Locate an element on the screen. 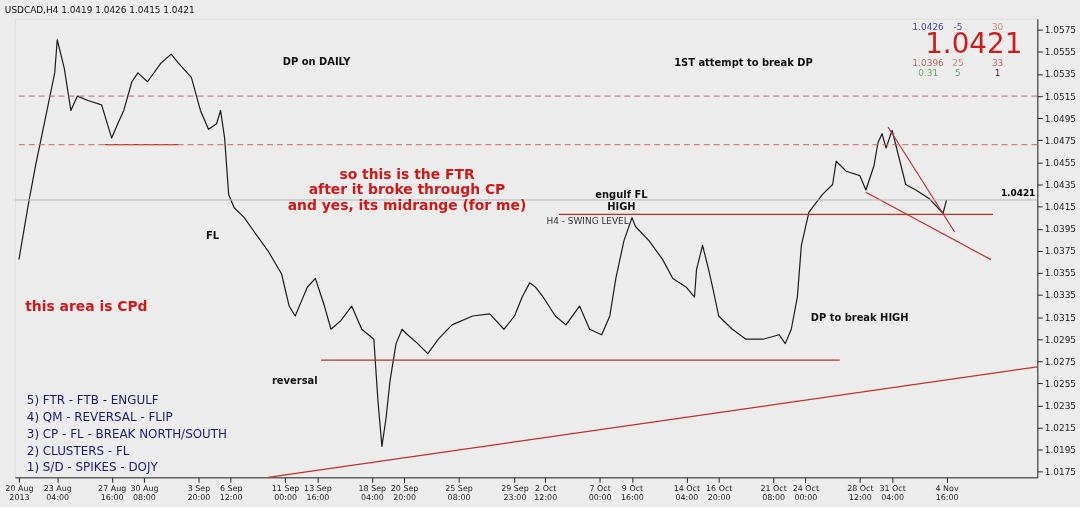 The image size is (1080, 520). x-tick-label: 28 Oct 12:00 is located at coordinates (860, 492).